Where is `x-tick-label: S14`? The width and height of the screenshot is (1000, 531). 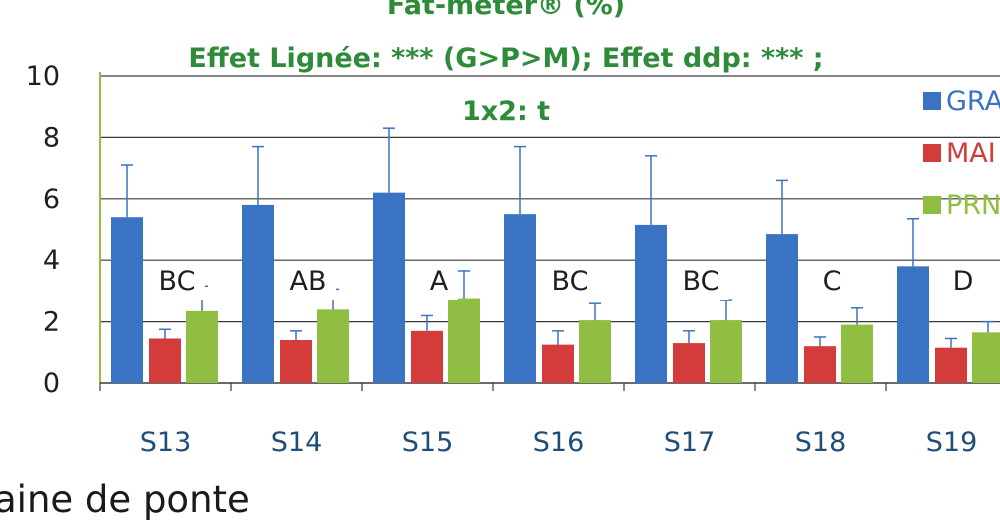 x-tick-label: S14 is located at coordinates (297, 442).